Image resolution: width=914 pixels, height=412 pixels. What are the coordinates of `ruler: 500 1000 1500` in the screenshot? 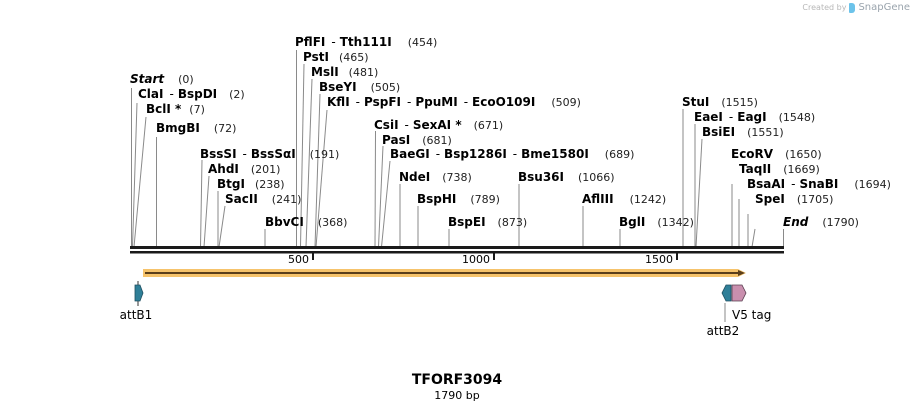 It's located at (483, 259).